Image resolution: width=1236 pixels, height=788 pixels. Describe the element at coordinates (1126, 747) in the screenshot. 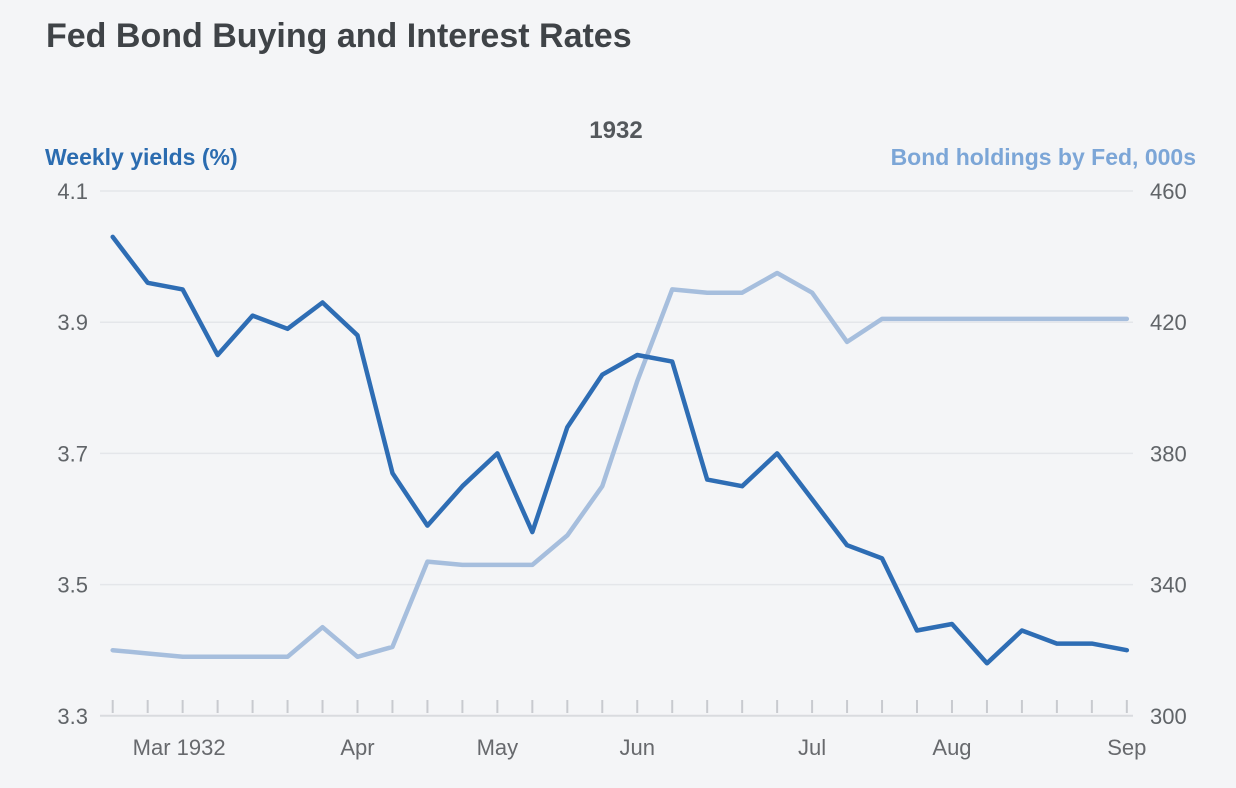

I see `month-label: Sep` at that location.